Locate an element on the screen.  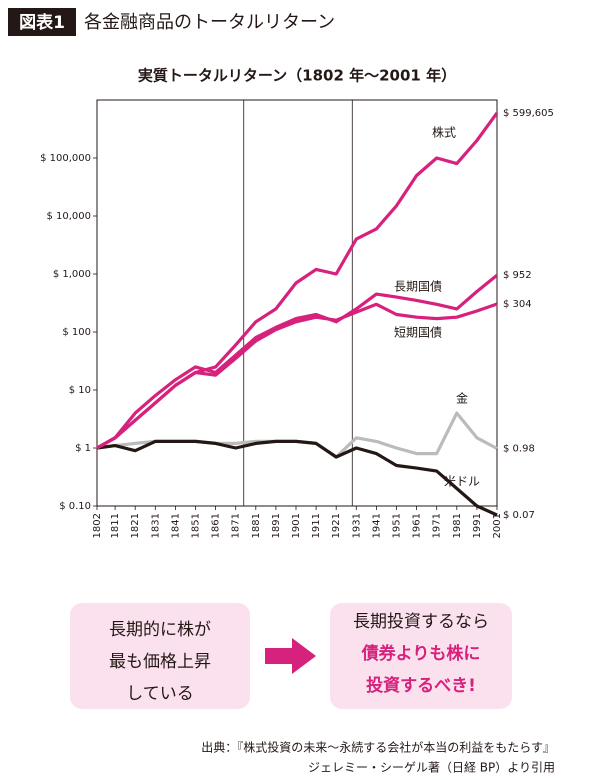
note-text: 長期投資するなら is located at coordinates (421, 622).